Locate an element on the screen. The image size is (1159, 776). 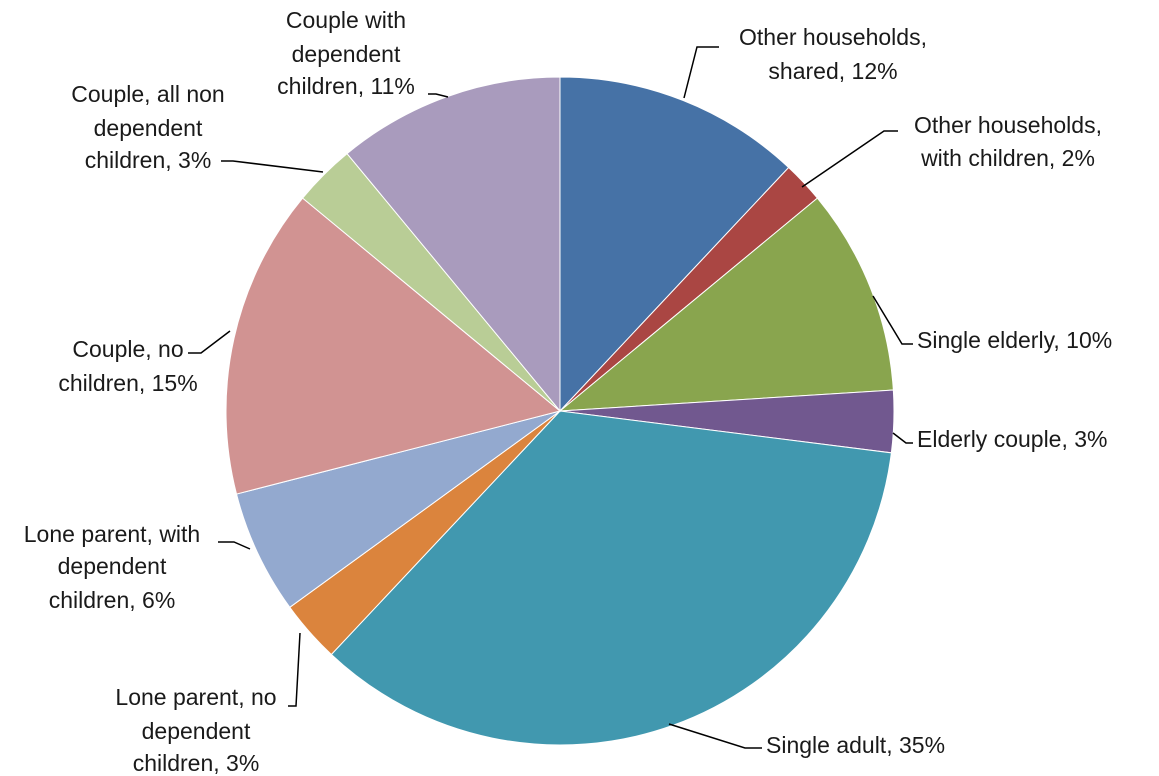
pie-label-9-line-0: Couple with is located at coordinates (346, 20).